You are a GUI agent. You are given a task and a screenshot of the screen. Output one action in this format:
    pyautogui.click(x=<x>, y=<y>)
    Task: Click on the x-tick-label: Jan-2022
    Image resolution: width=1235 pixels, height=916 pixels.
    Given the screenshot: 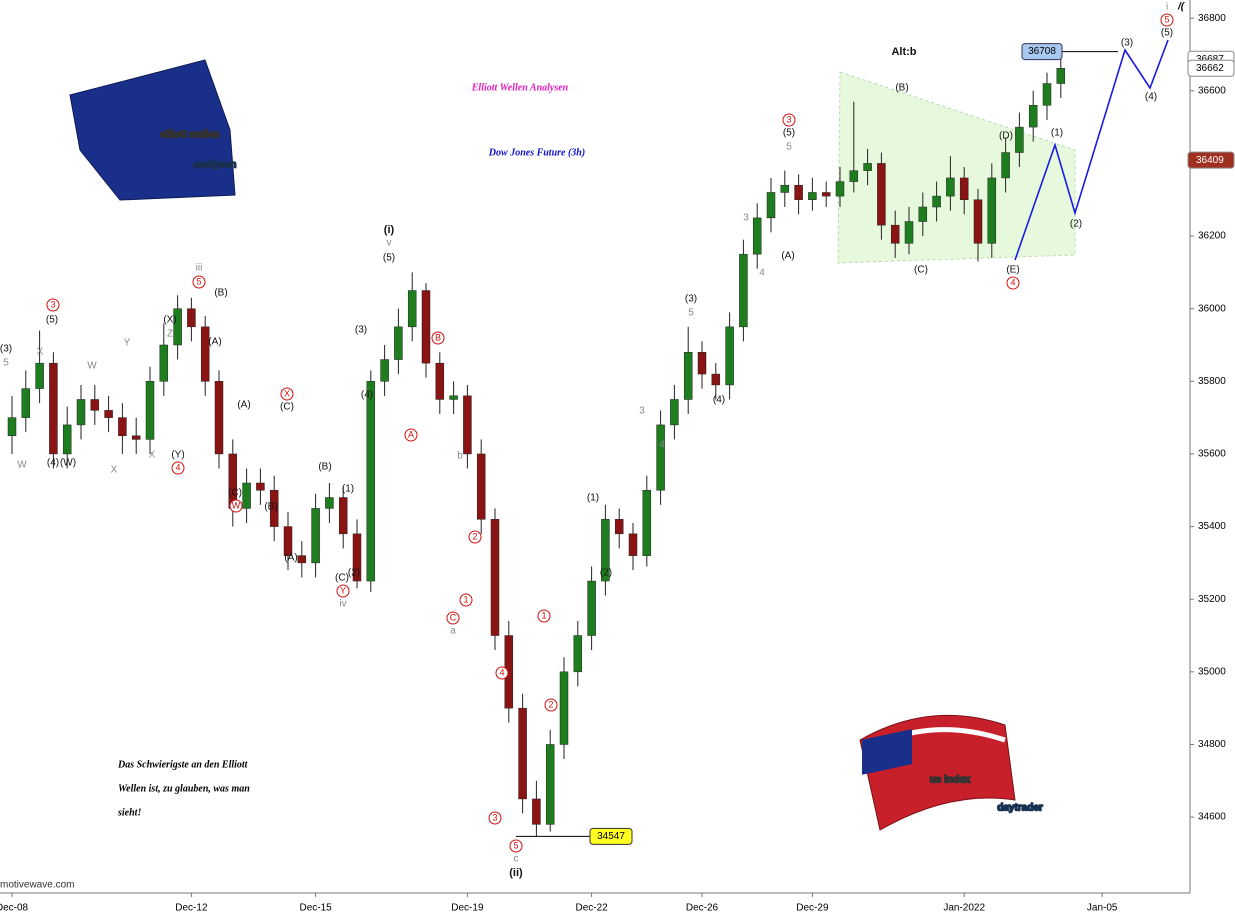 What is the action you would take?
    pyautogui.click(x=964, y=908)
    